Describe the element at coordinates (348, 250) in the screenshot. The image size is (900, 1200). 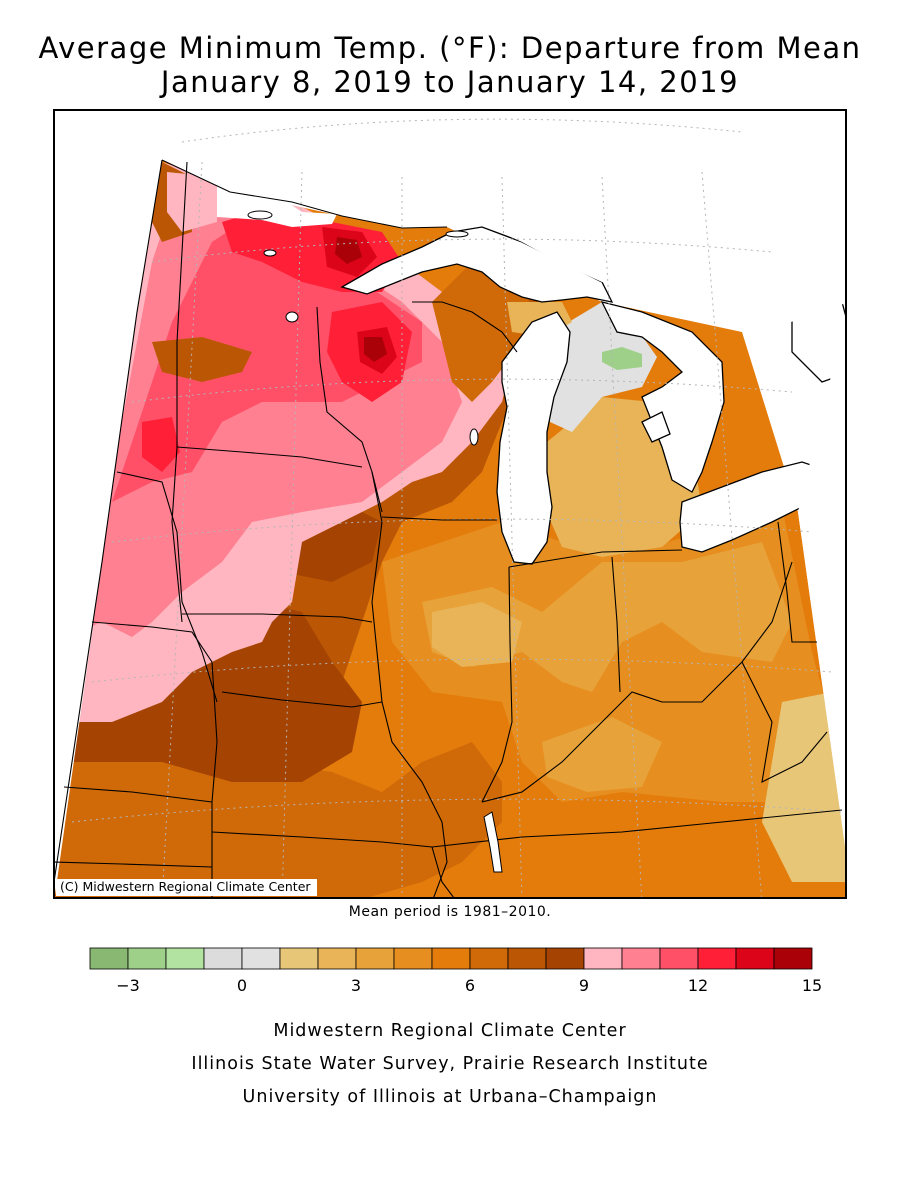
I see `fill-zone-14to15` at that location.